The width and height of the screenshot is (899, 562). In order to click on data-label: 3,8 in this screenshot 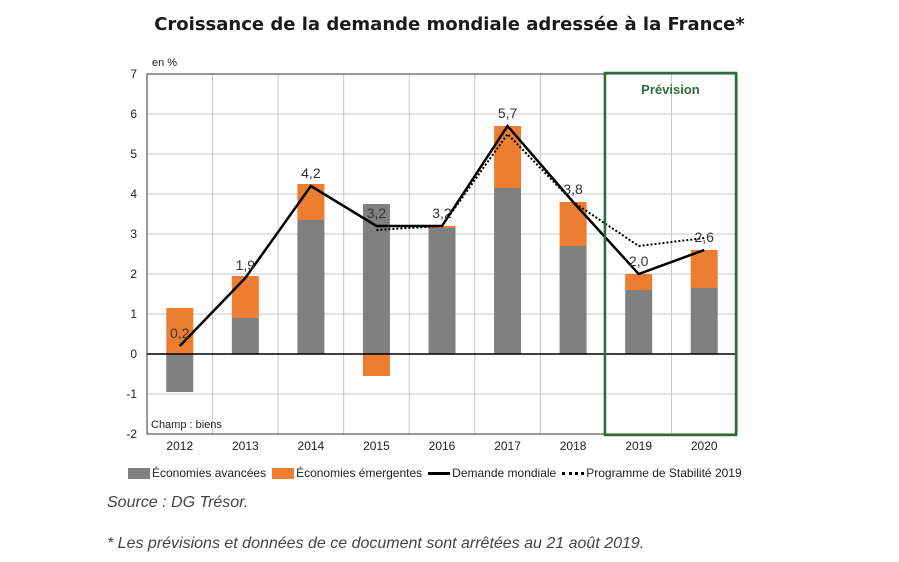, I will do `click(573, 189)`.